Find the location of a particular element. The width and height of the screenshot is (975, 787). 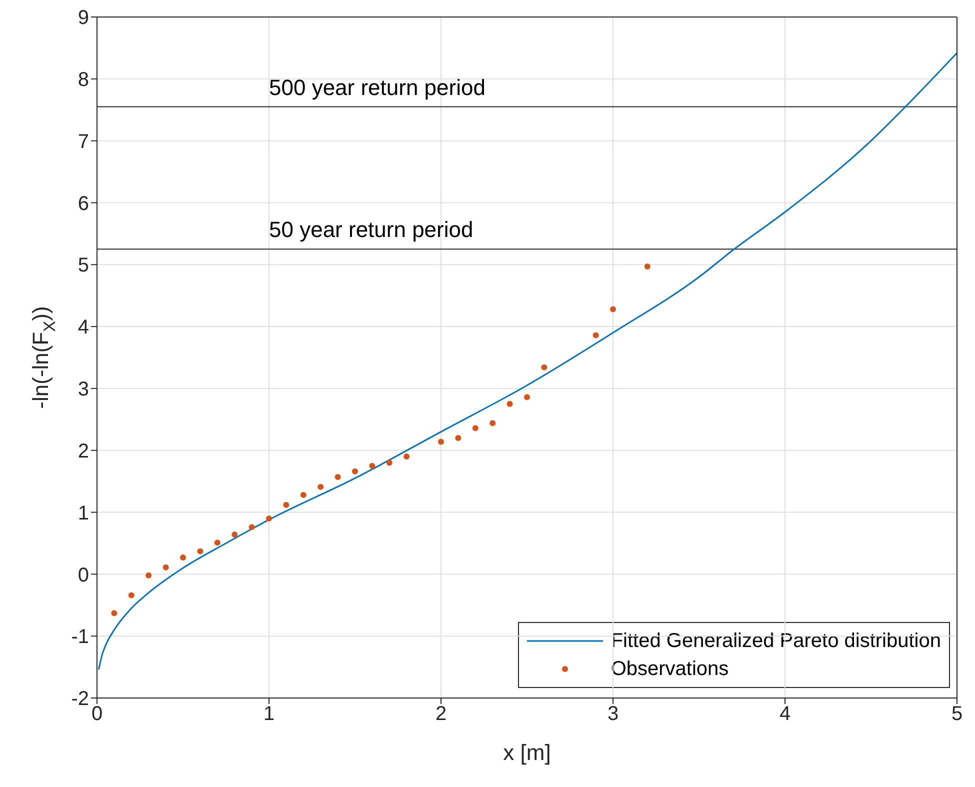

y-tick-label: -1 is located at coordinates (80, 637).